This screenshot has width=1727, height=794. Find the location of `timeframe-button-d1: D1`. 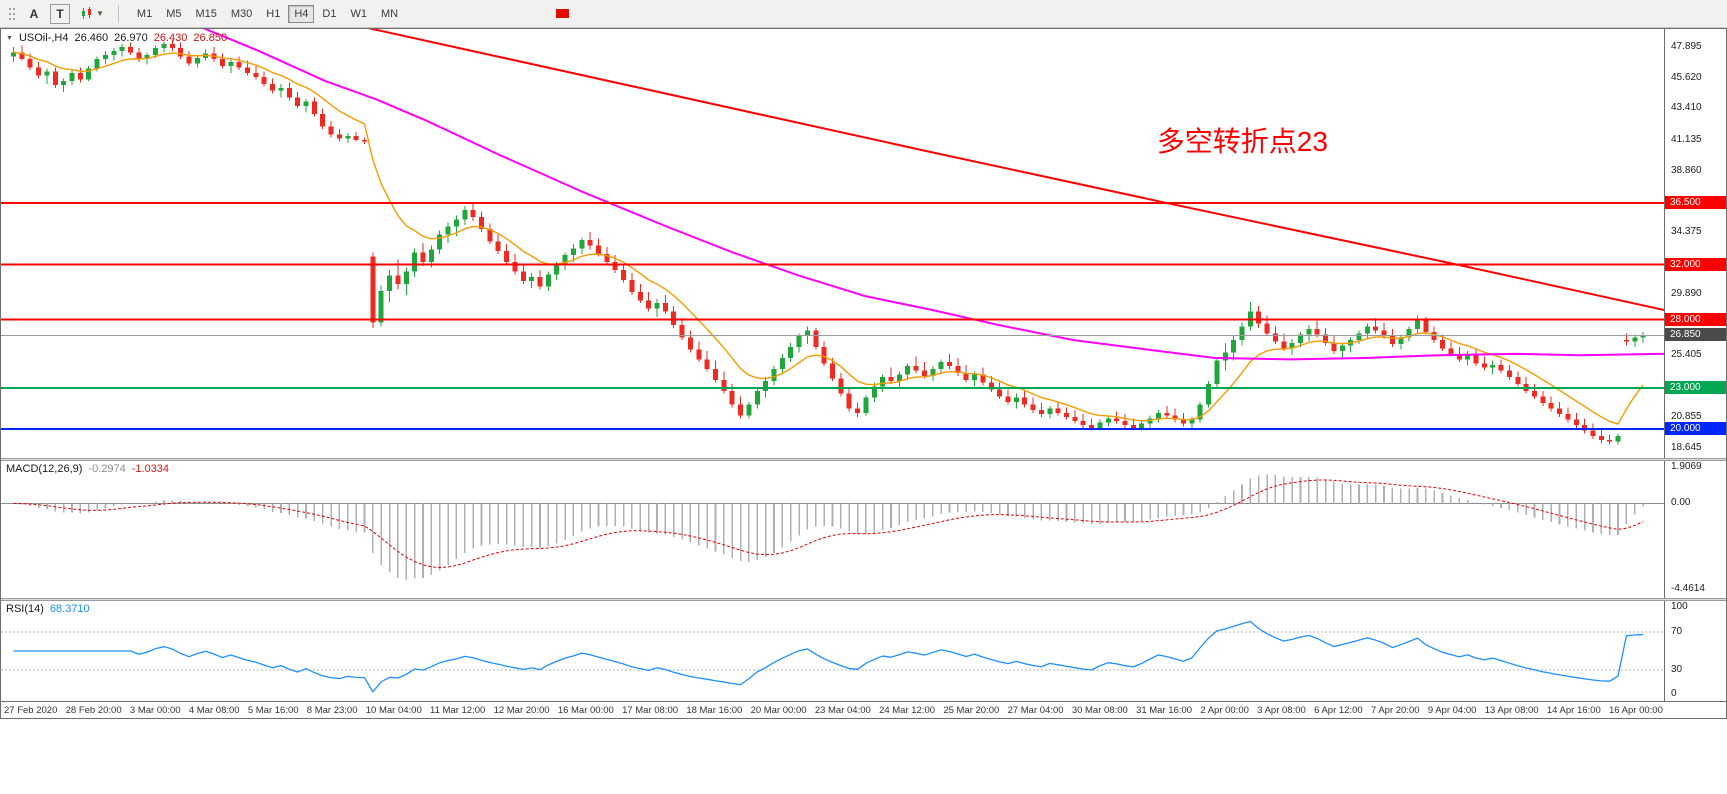

timeframe-button-d1: D1 is located at coordinates (329, 14).